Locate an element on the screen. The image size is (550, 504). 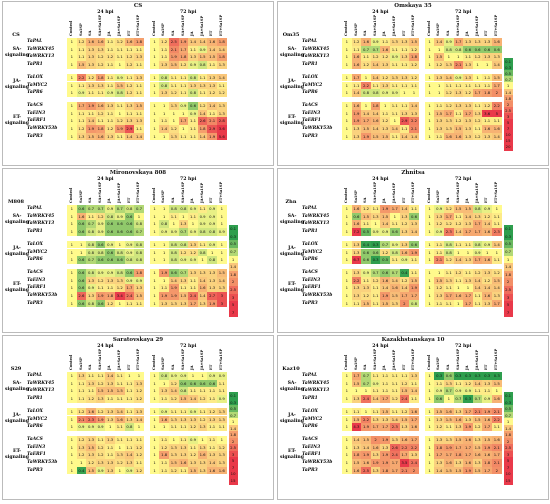
heatmap-cell: 1.9 is located at coordinates (375, 463).